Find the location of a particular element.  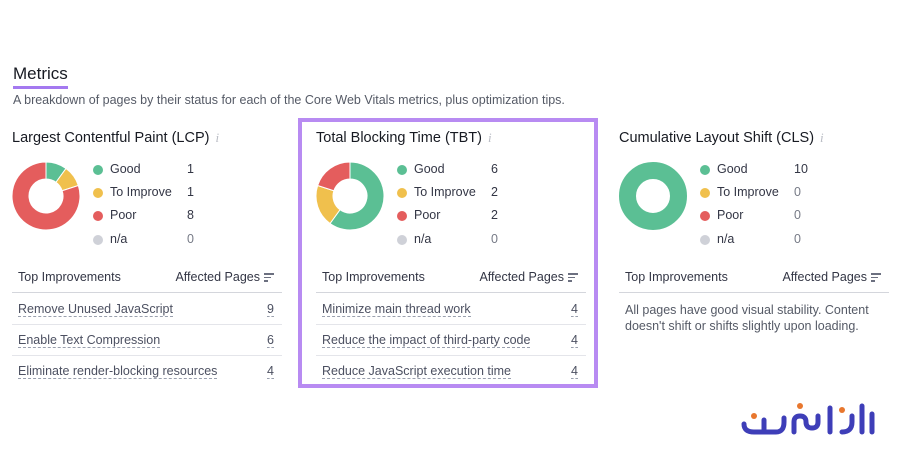

table-row: Reduce JavaScript execution time 4 is located at coordinates (451, 371).